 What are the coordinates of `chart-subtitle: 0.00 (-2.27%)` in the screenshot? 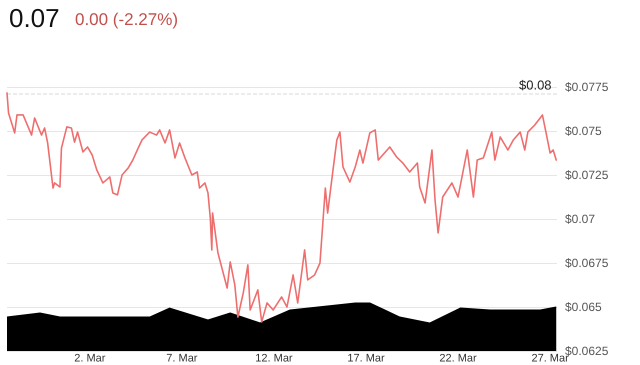 It's located at (126, 19).